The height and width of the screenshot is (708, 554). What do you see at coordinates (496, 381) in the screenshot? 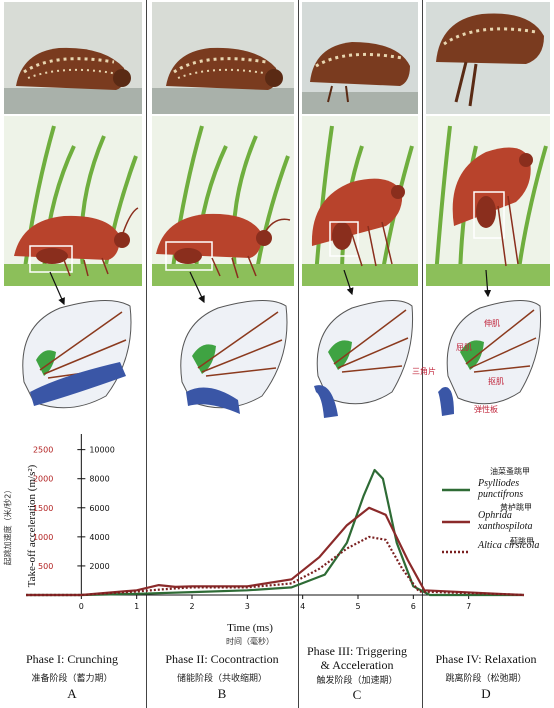
I see `anno-lever: 抠肌` at bounding box center [496, 381].